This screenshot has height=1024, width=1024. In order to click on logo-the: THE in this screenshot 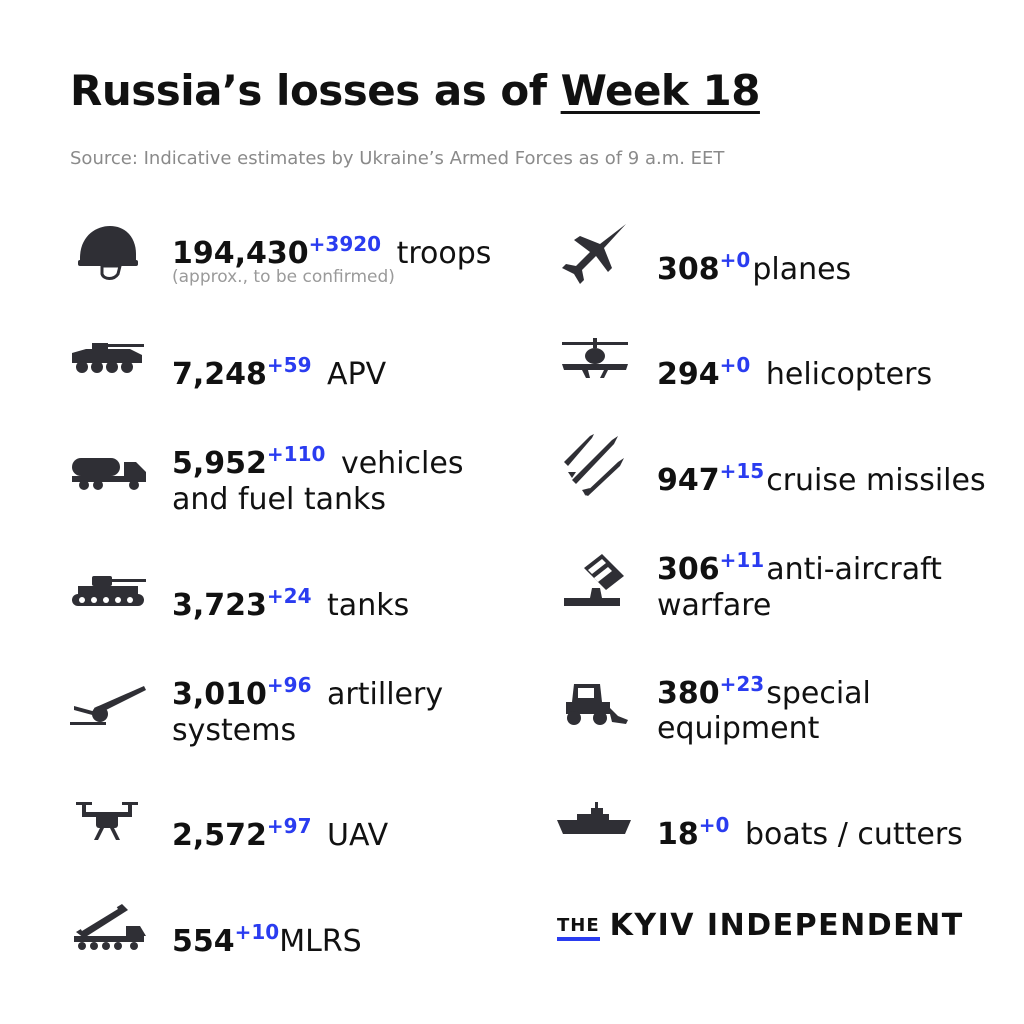, I will do `click(578, 928)`.